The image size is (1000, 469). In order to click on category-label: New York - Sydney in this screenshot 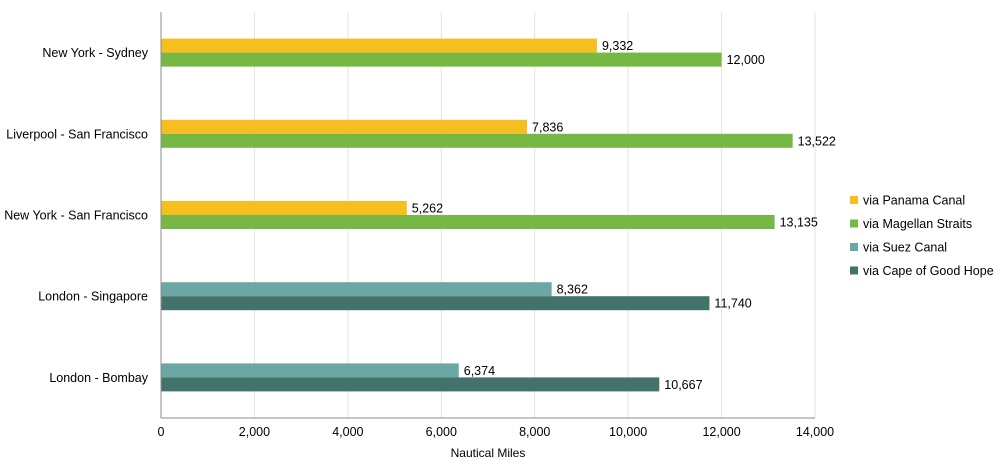, I will do `click(95, 53)`.